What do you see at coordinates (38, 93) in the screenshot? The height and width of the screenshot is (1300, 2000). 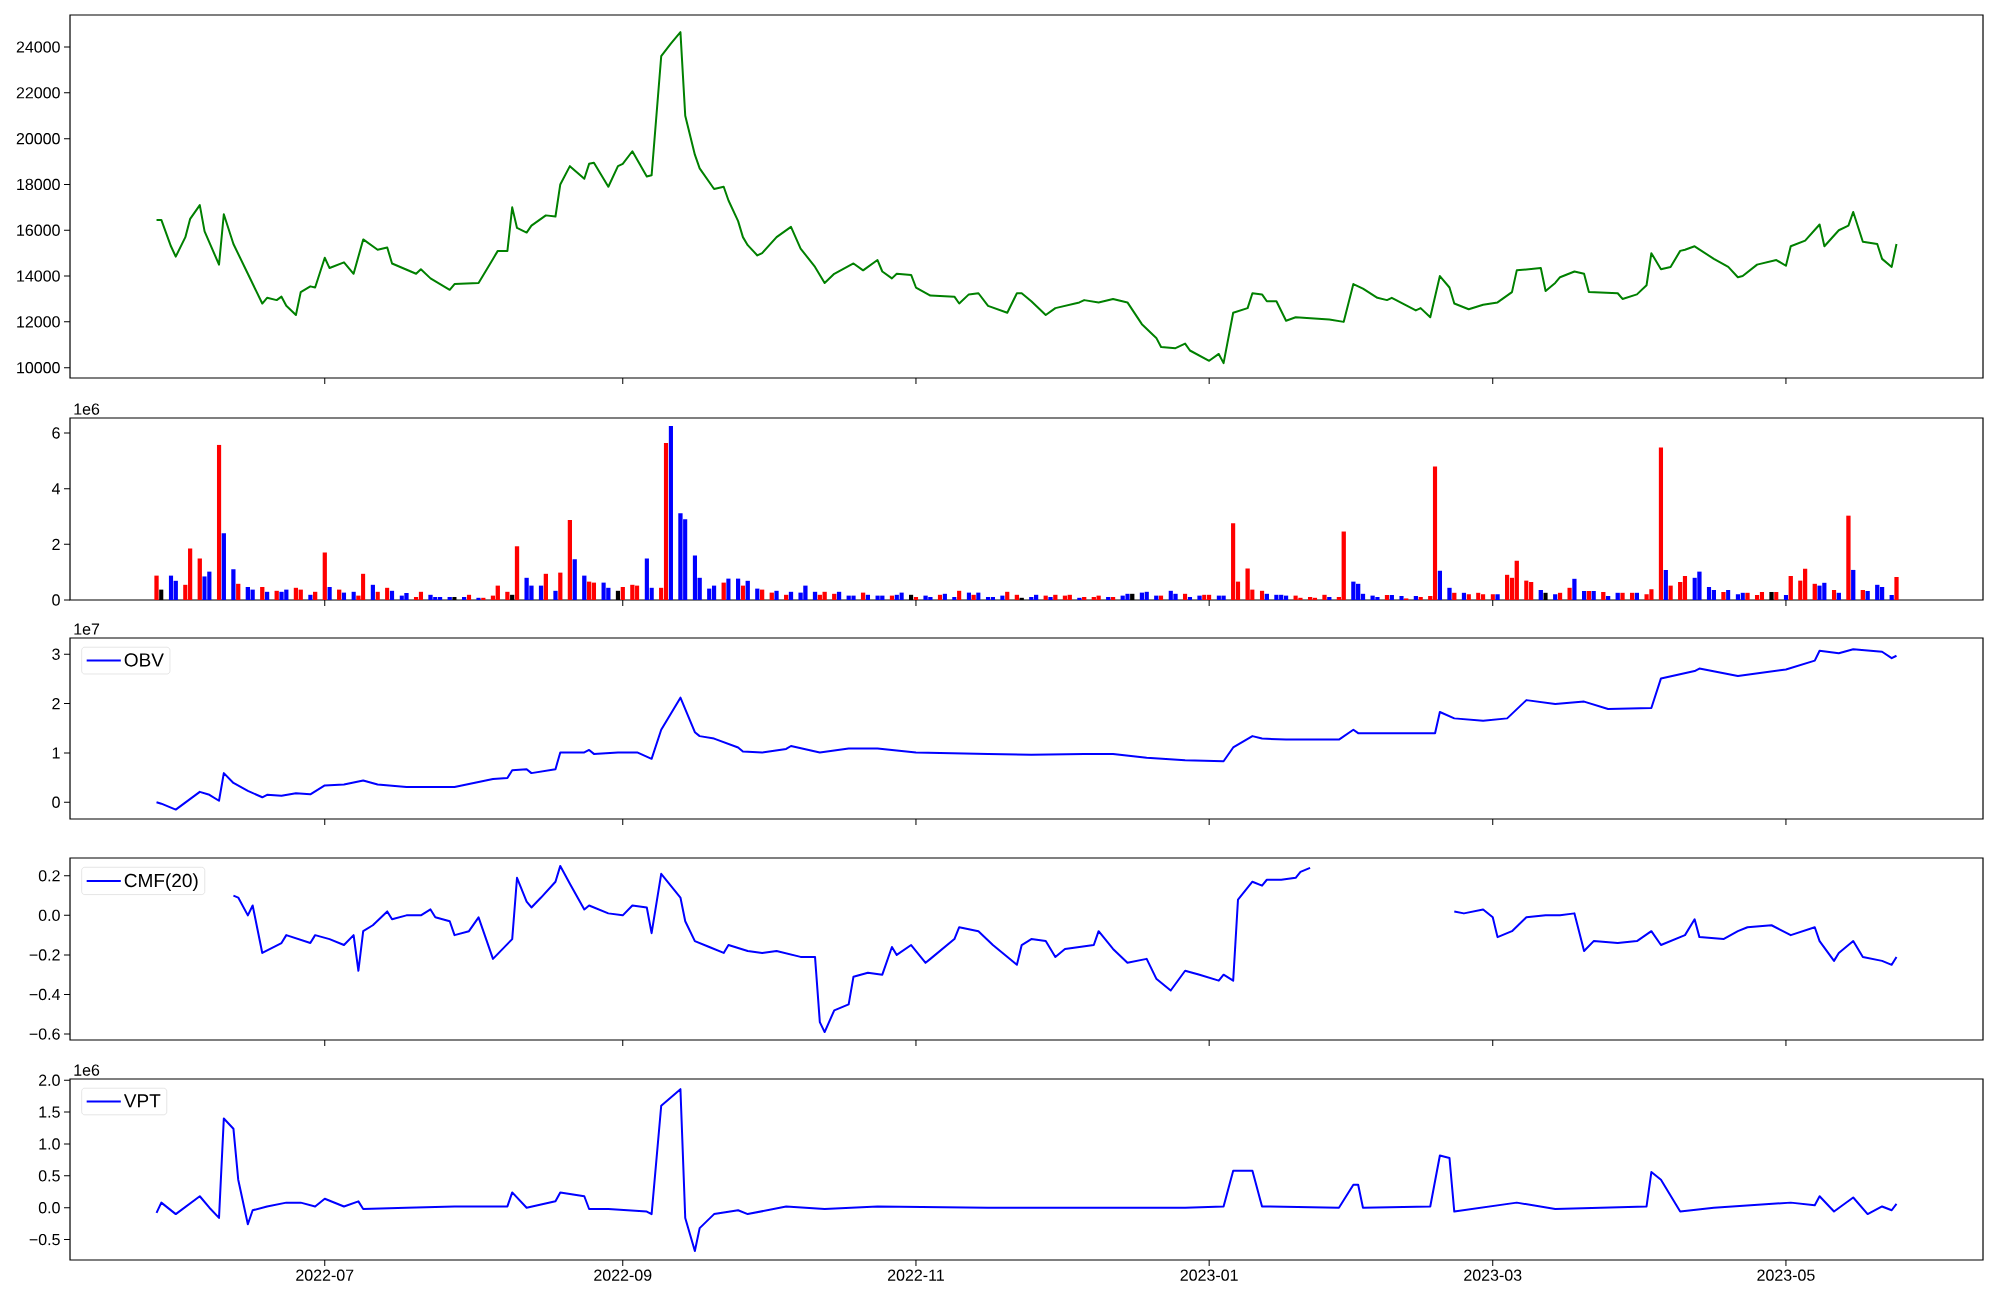 I see `y-tick-label: 22000` at bounding box center [38, 93].